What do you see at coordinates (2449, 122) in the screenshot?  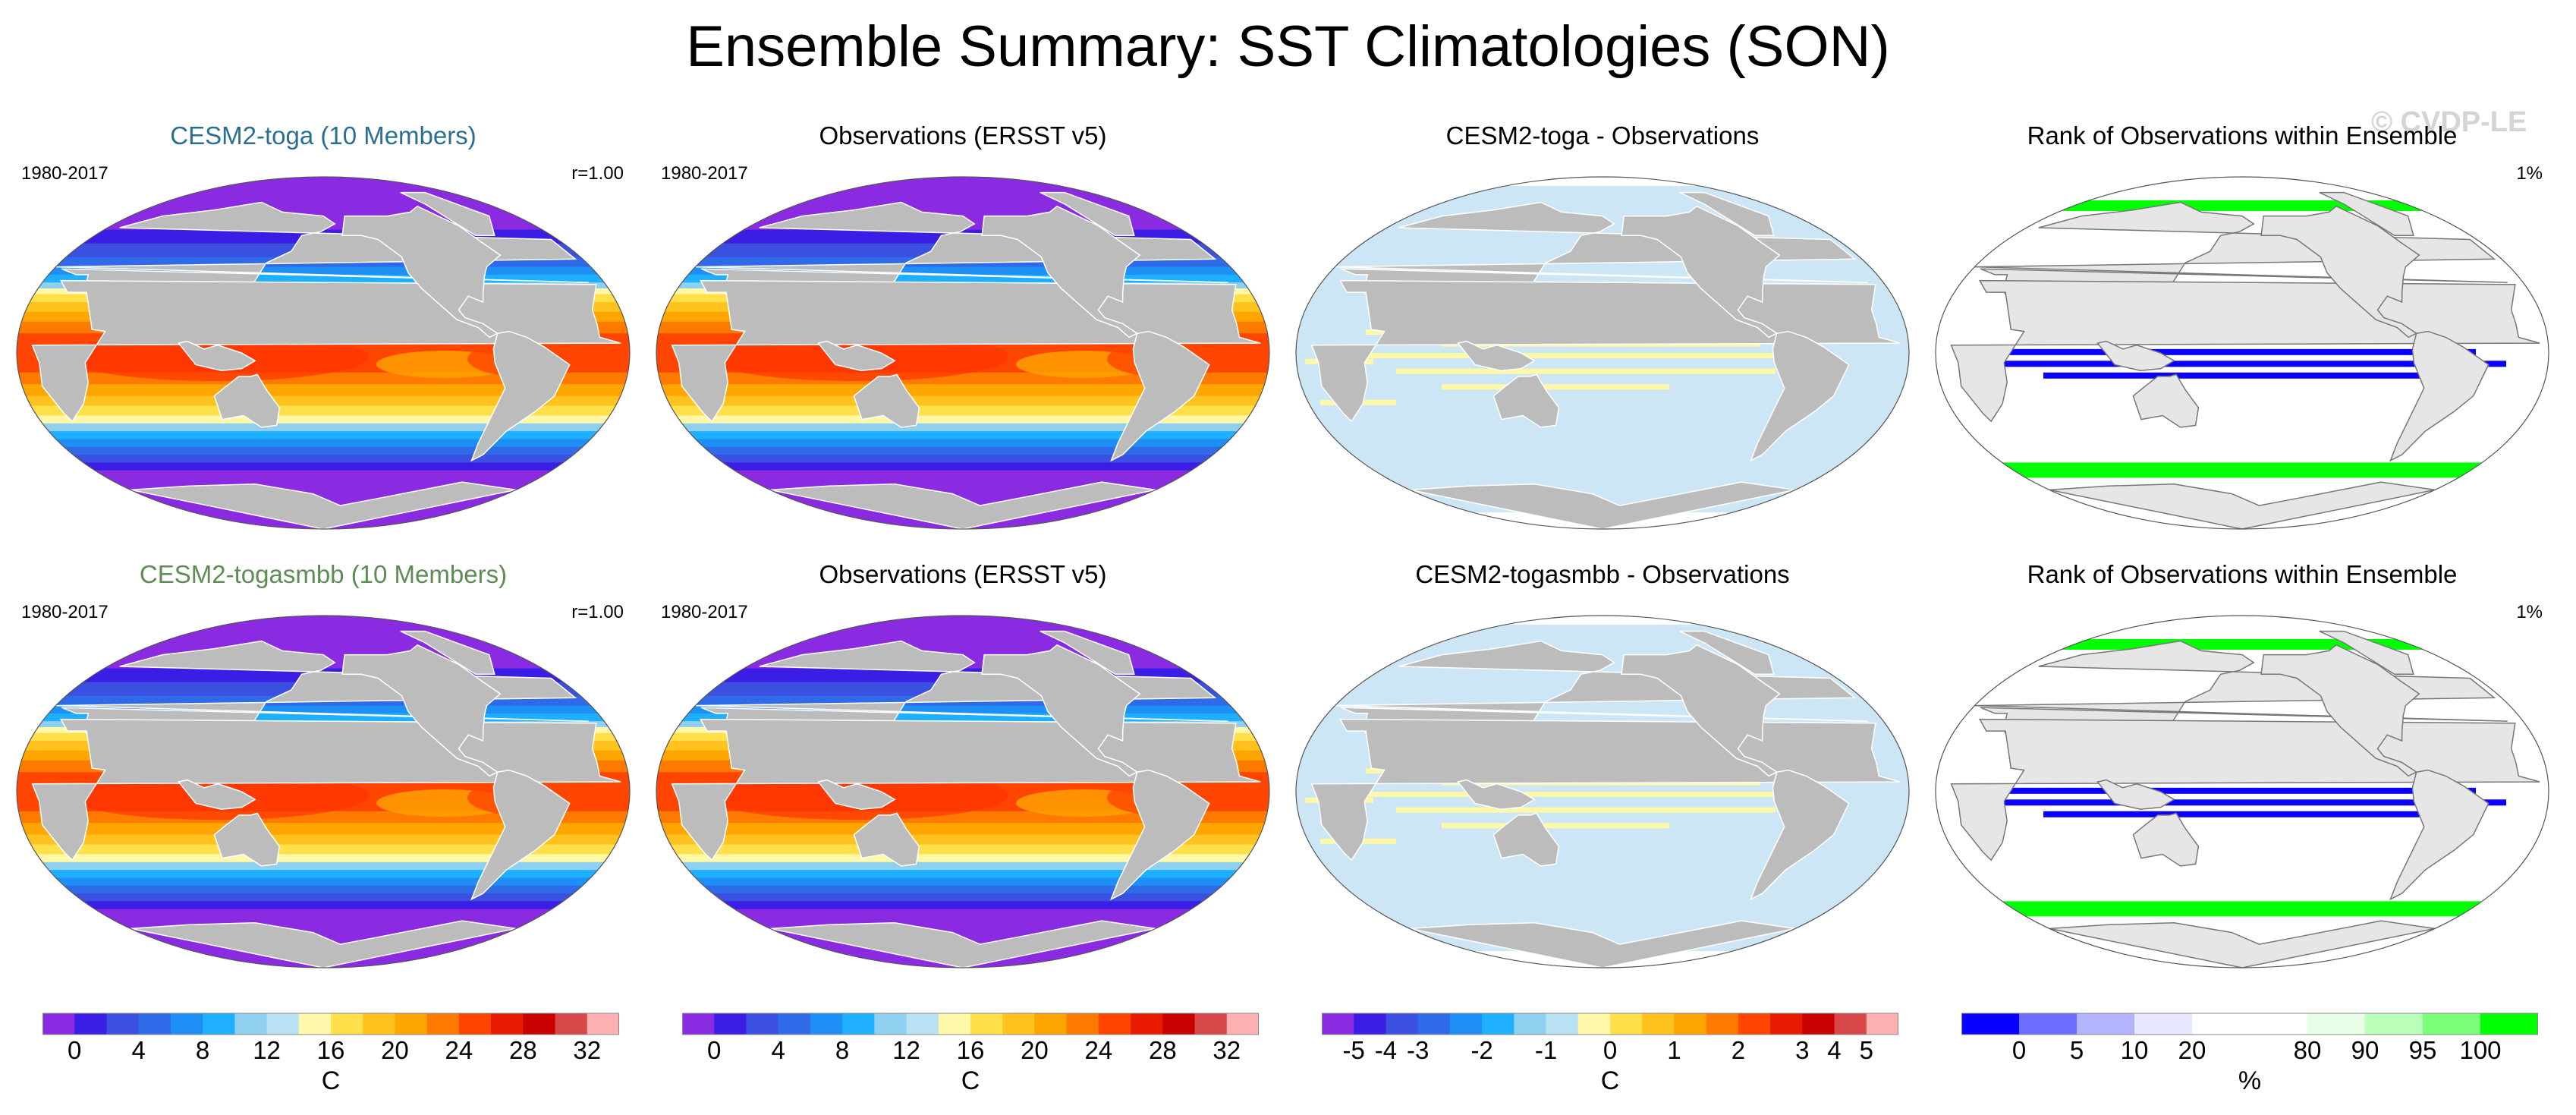 I see `watermark-text: © CVDP-LE` at bounding box center [2449, 122].